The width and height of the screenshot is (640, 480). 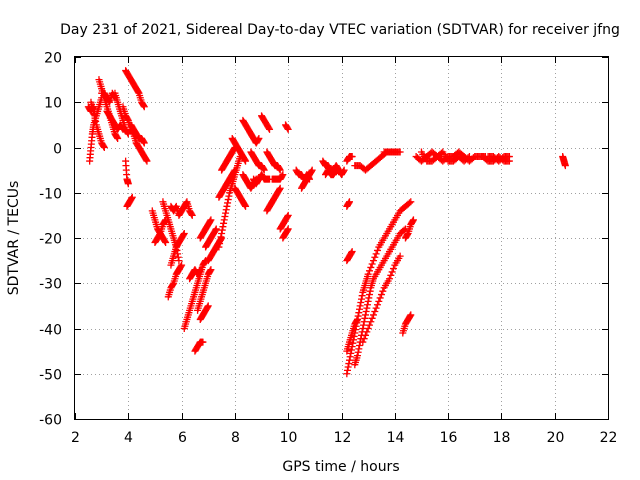 What do you see at coordinates (50, 376) in the screenshot?
I see `y-tick-label: -50` at bounding box center [50, 376].